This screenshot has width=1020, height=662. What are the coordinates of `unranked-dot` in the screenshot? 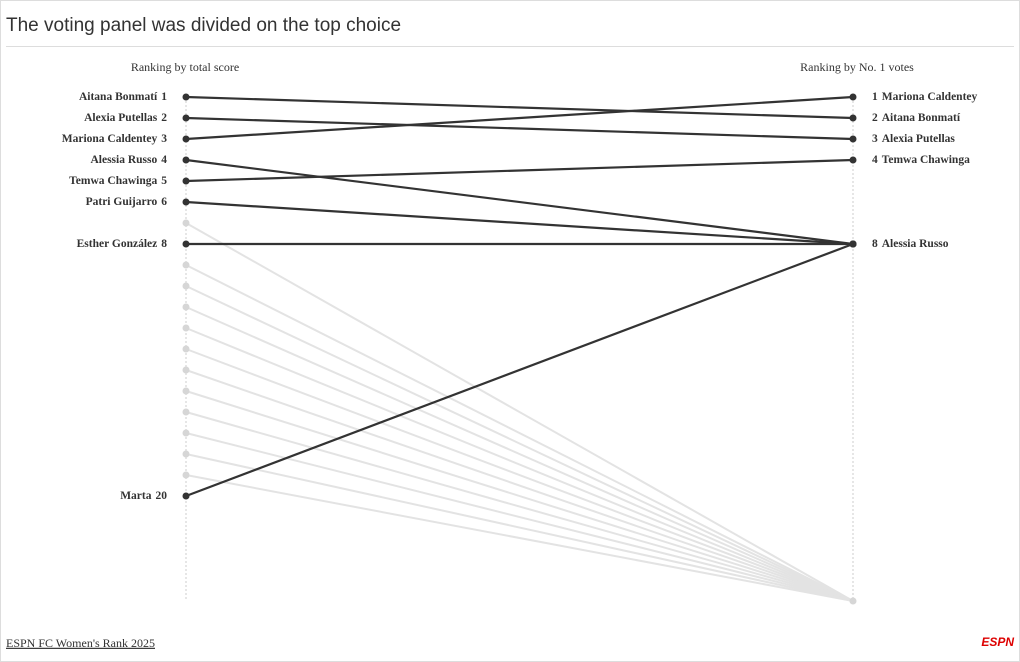 It's located at (853, 601).